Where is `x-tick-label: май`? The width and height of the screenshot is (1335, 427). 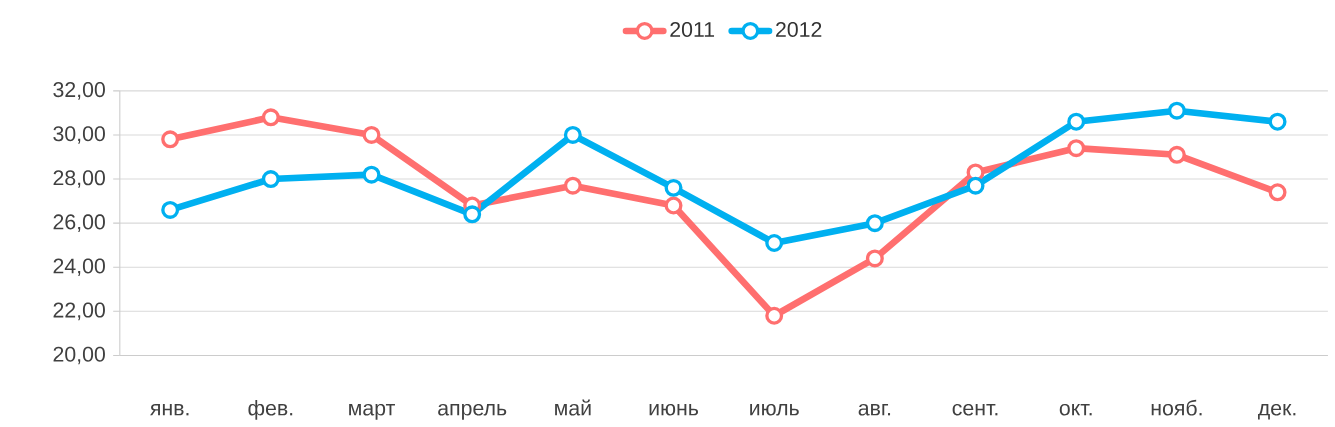 x-tick-label: май is located at coordinates (573, 407).